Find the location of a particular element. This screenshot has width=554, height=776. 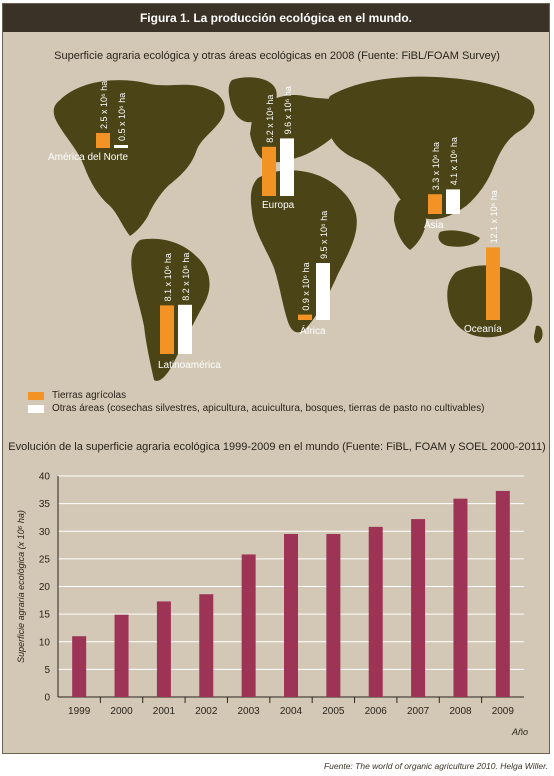

region-2-otras-label: 4.1 x 10⁶ ha is located at coordinates (454, 161).